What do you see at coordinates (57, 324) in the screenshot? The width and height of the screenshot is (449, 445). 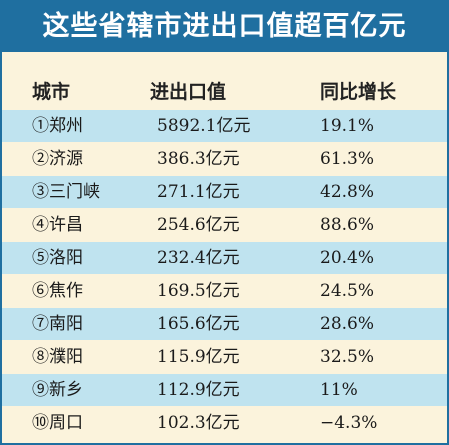 I see `row-city: ⑦南阳` at bounding box center [57, 324].